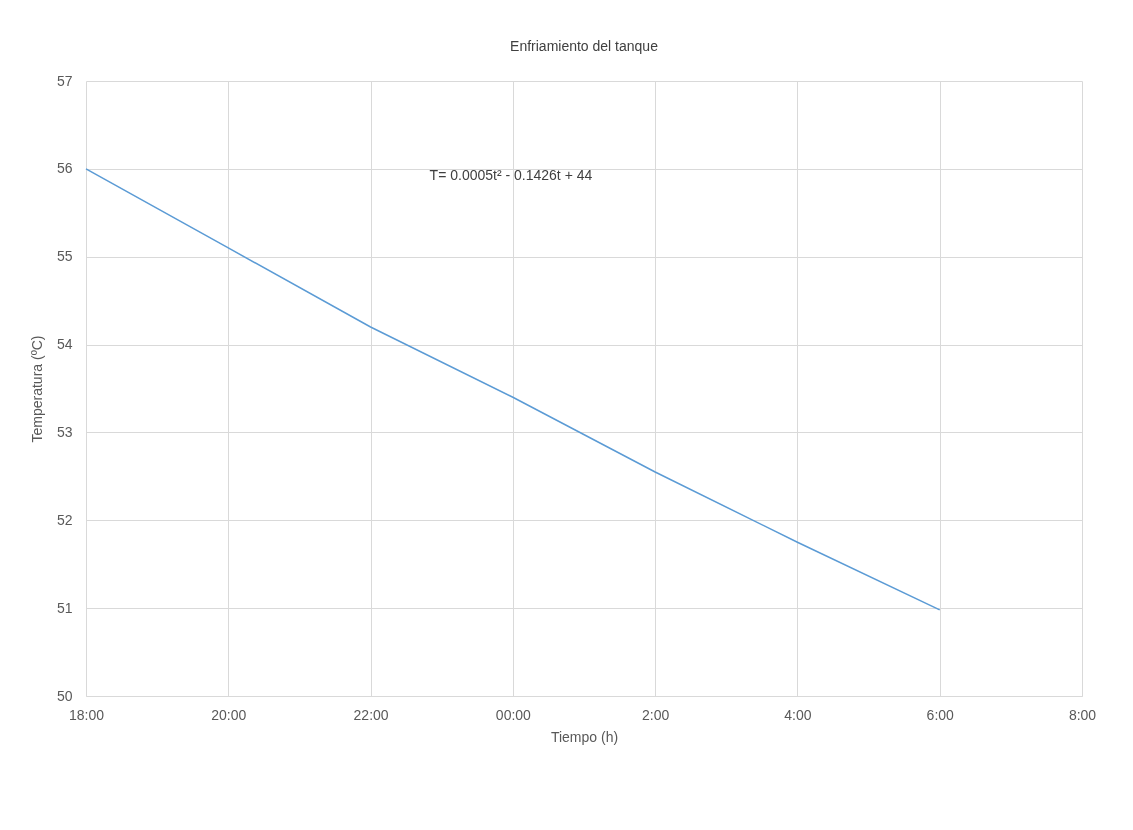  I want to click on y-tick-label: 53, so click(64, 431).